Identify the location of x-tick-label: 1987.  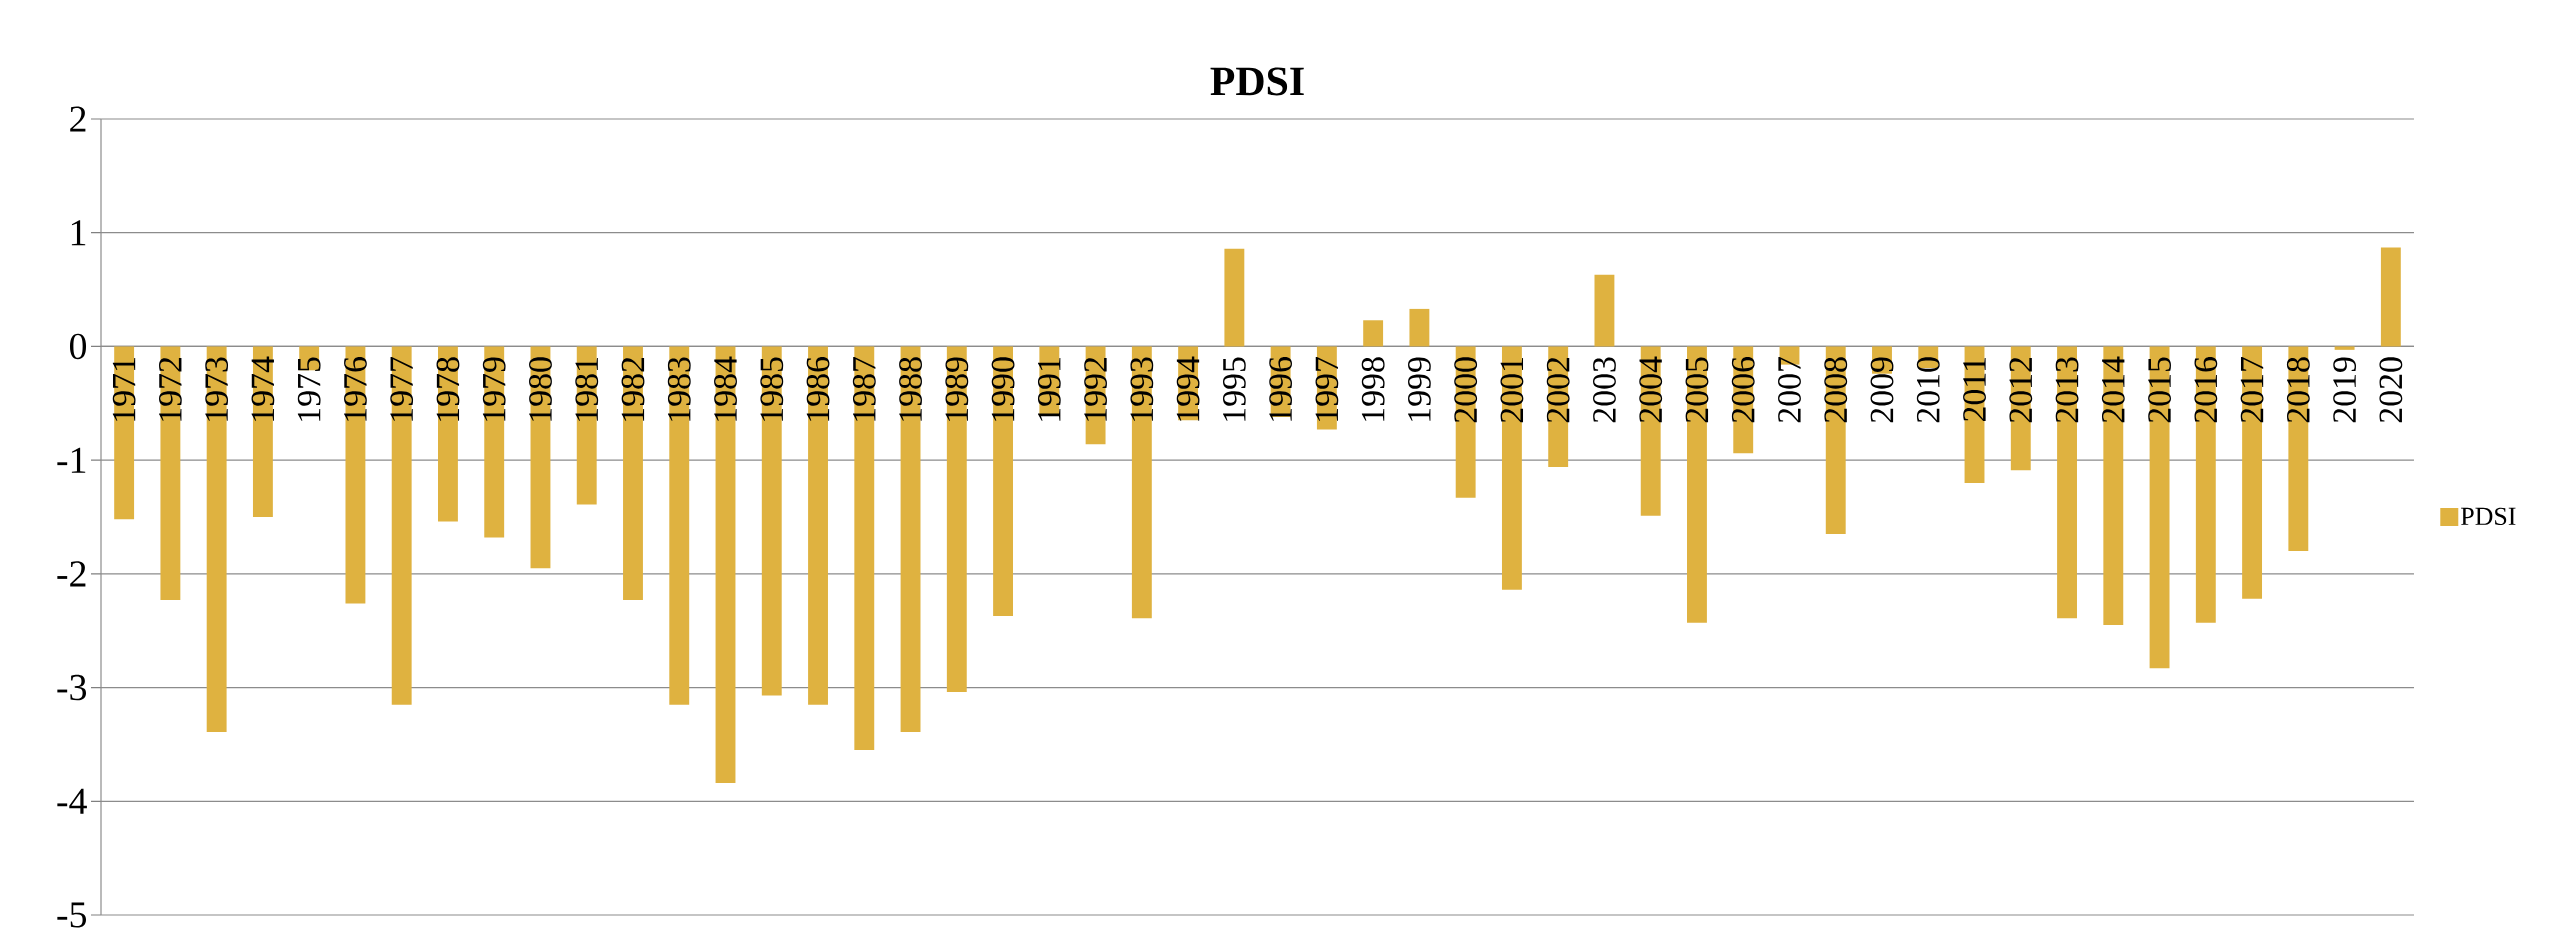
(864, 389).